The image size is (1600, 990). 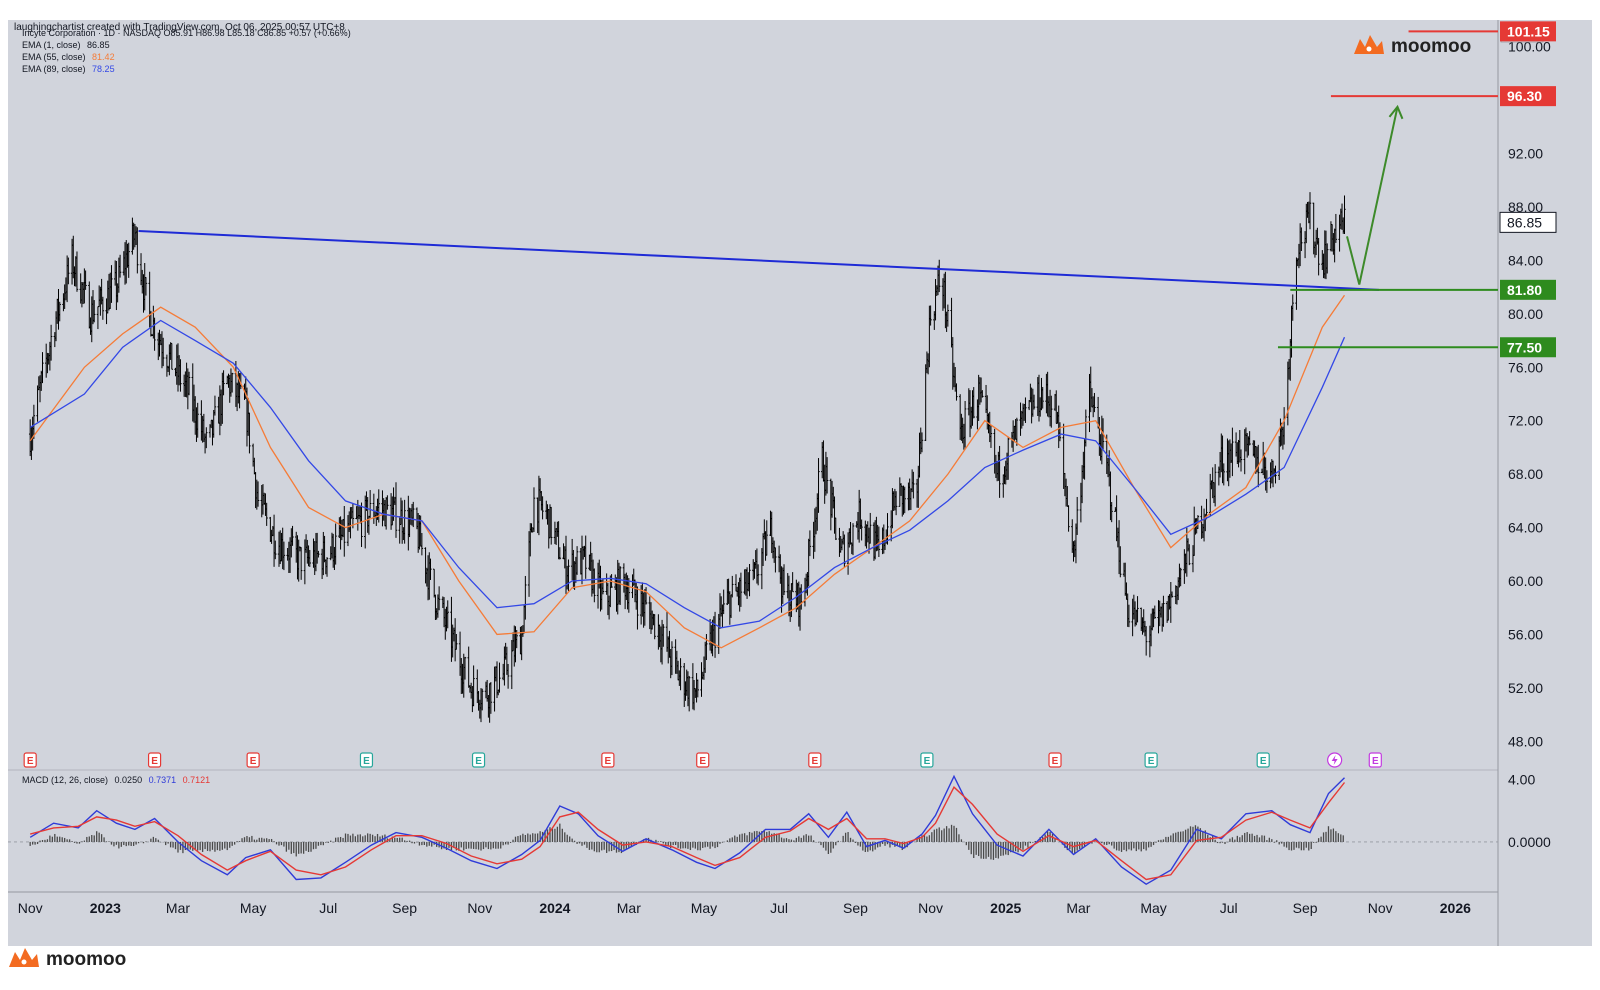 I want to click on legend-macd-line: 0.7371, so click(x=162, y=780).